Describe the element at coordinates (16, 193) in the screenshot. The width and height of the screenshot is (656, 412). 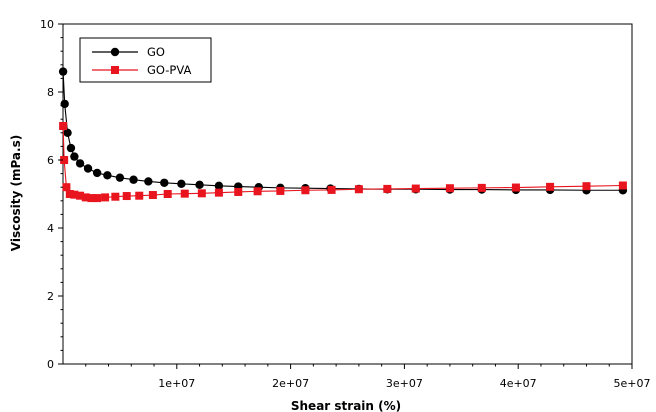
I see `y-axis-title: Viscosity (mPa.s)` at that location.